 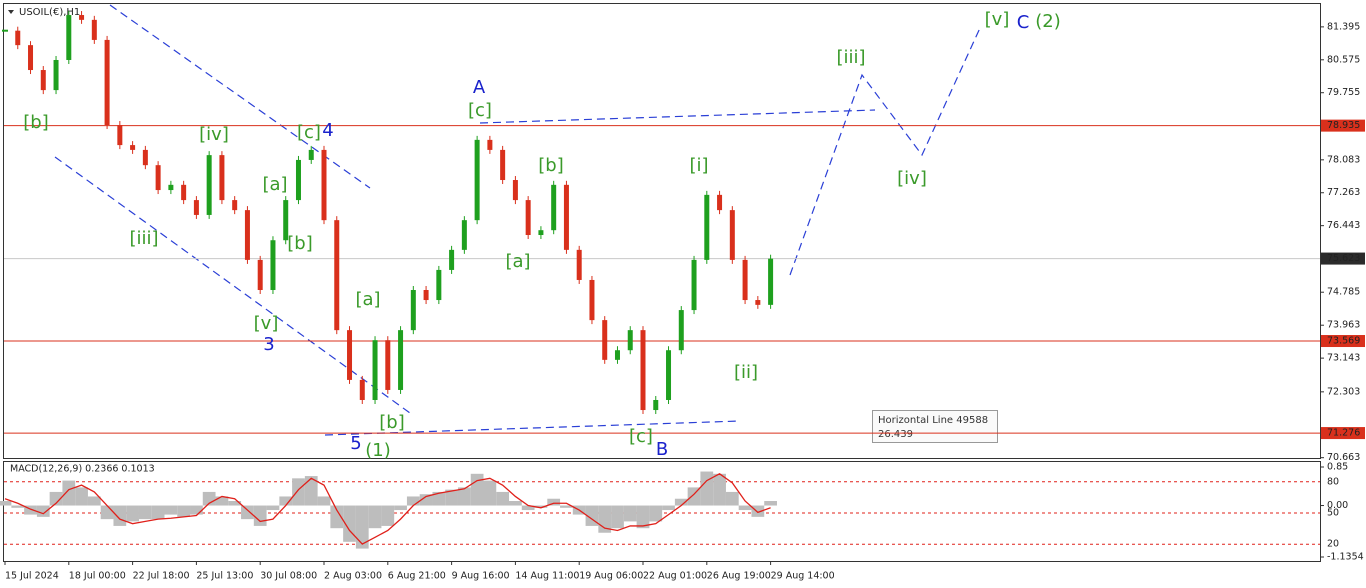 What do you see at coordinates (1333, 513) in the screenshot?
I see `level-label: 50` at bounding box center [1333, 513].